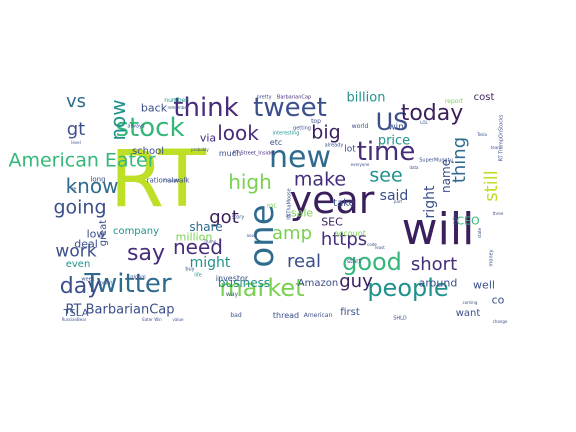 This screenshot has width=576, height=432. I want to click on cloud-word: data, so click(414, 167).